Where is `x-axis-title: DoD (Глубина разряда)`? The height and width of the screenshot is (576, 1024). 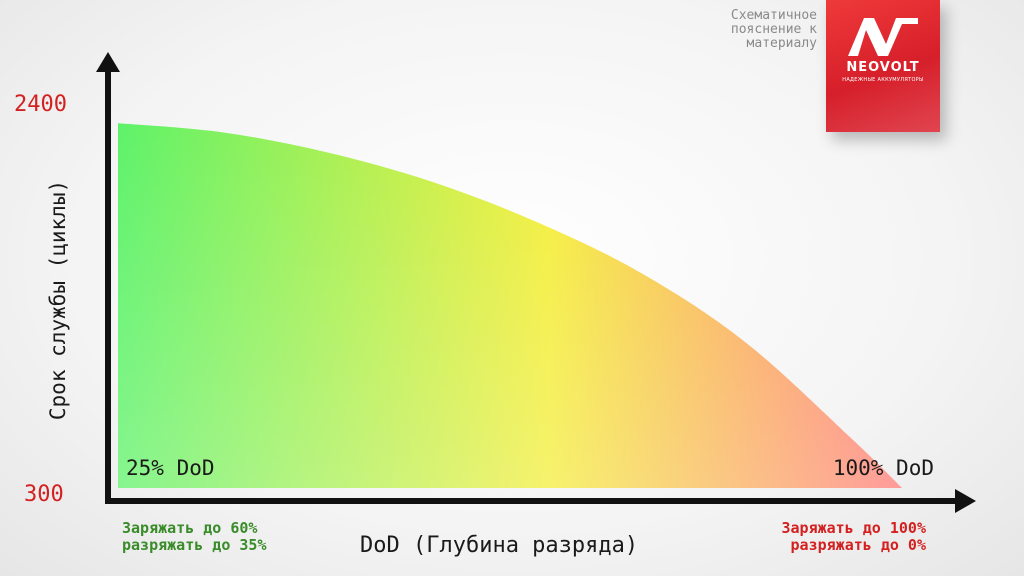 x-axis-title: DoD (Глубина разряда) is located at coordinates (499, 545).